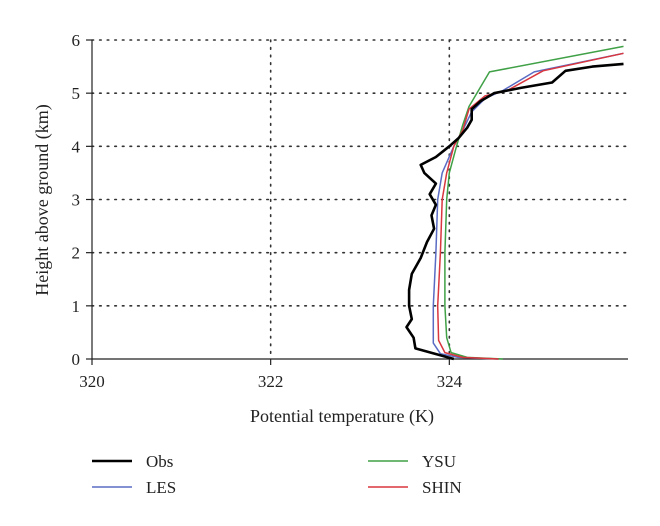 This screenshot has width=660, height=526. Describe the element at coordinates (342, 416) in the screenshot. I see `x-axis-label: Potential temperature (K)` at that location.